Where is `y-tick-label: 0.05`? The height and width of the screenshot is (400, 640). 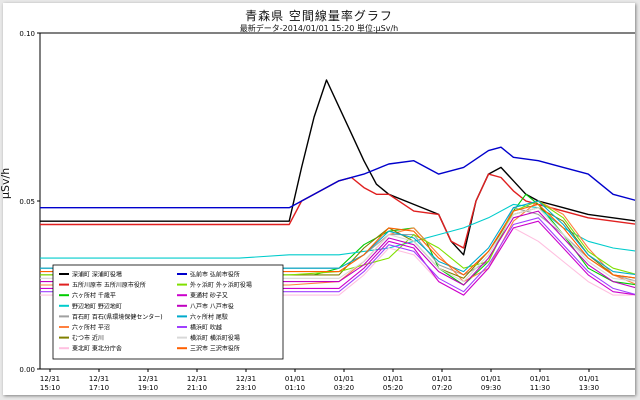 y-tick-label: 0.05 is located at coordinates (27, 202).